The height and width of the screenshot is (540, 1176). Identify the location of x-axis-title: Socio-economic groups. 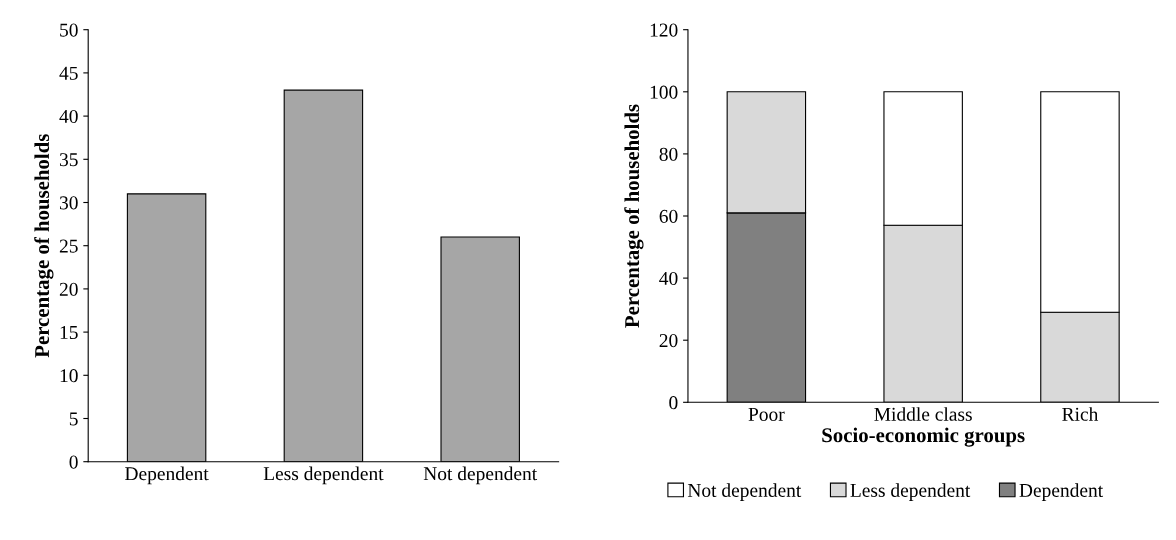
(923, 437).